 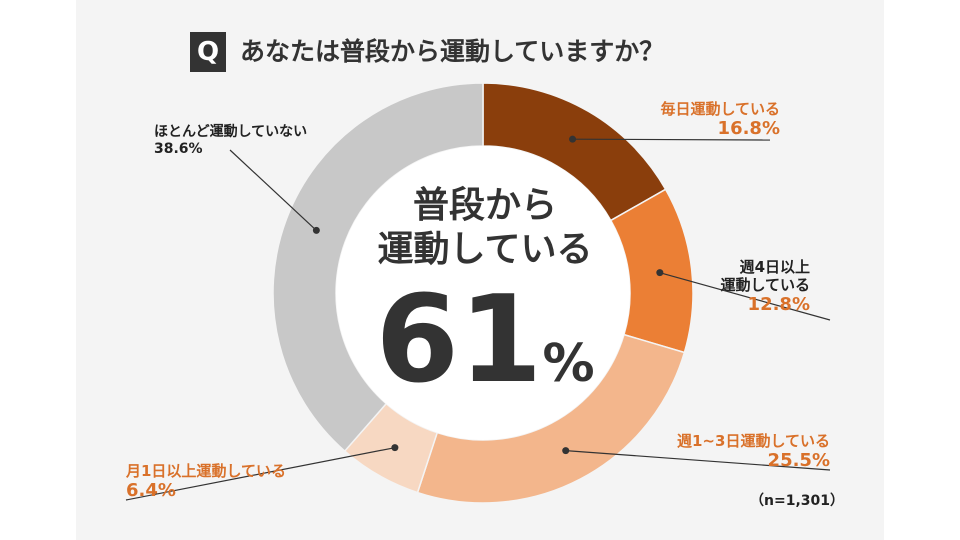 What do you see at coordinates (748, 128) in the screenshot?
I see `label-daily-value: 16.8%` at bounding box center [748, 128].